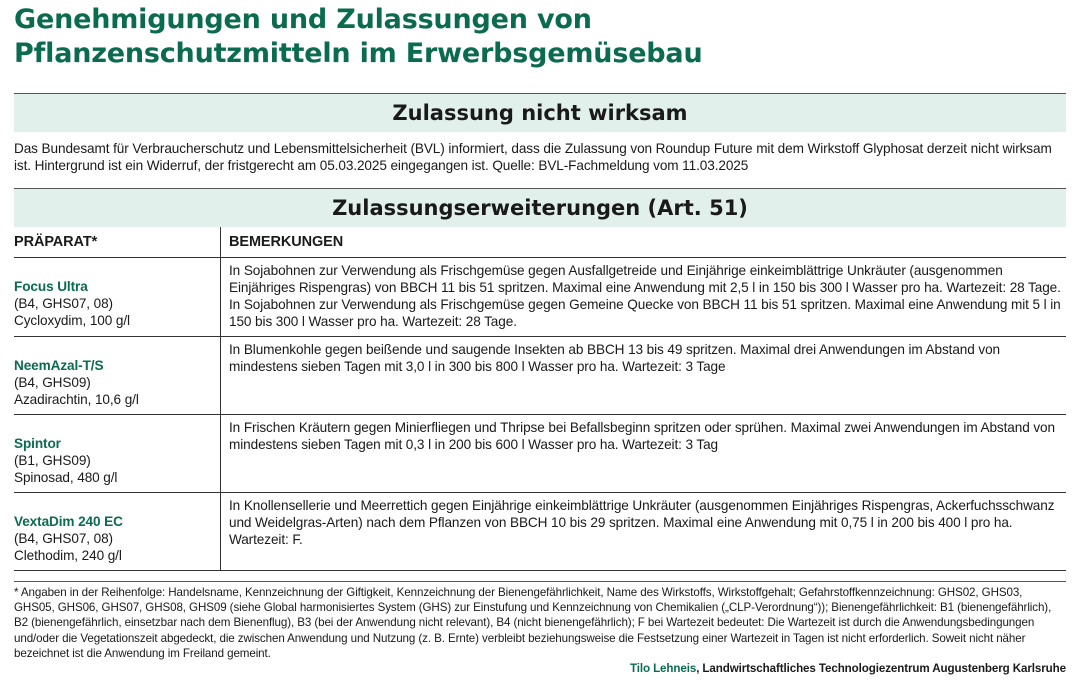 The height and width of the screenshot is (682, 1080). What do you see at coordinates (68, 521) in the screenshot?
I see `product-name: VextaDim 240 EC` at bounding box center [68, 521].